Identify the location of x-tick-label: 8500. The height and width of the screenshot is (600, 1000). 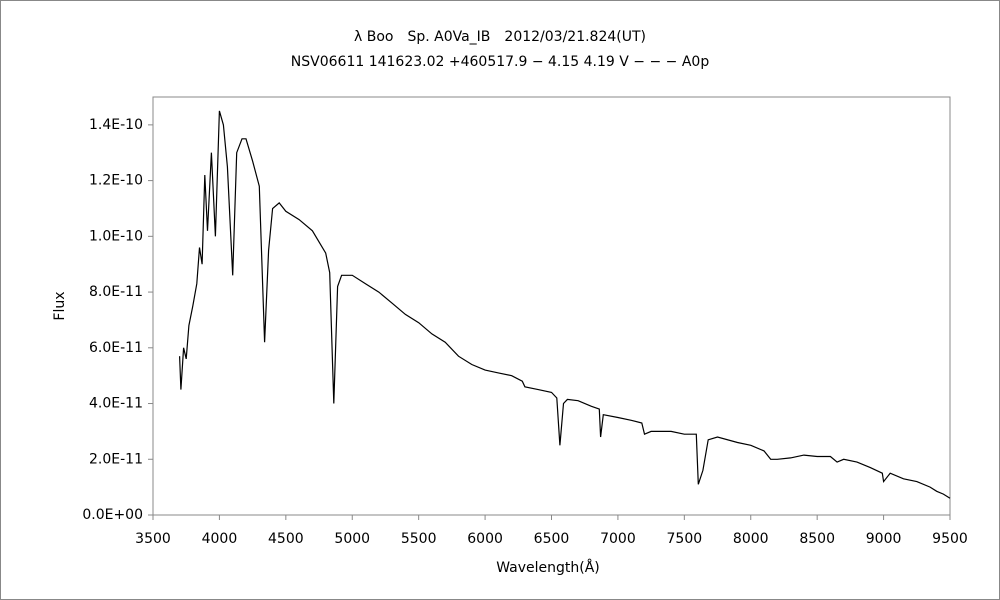
(817, 539).